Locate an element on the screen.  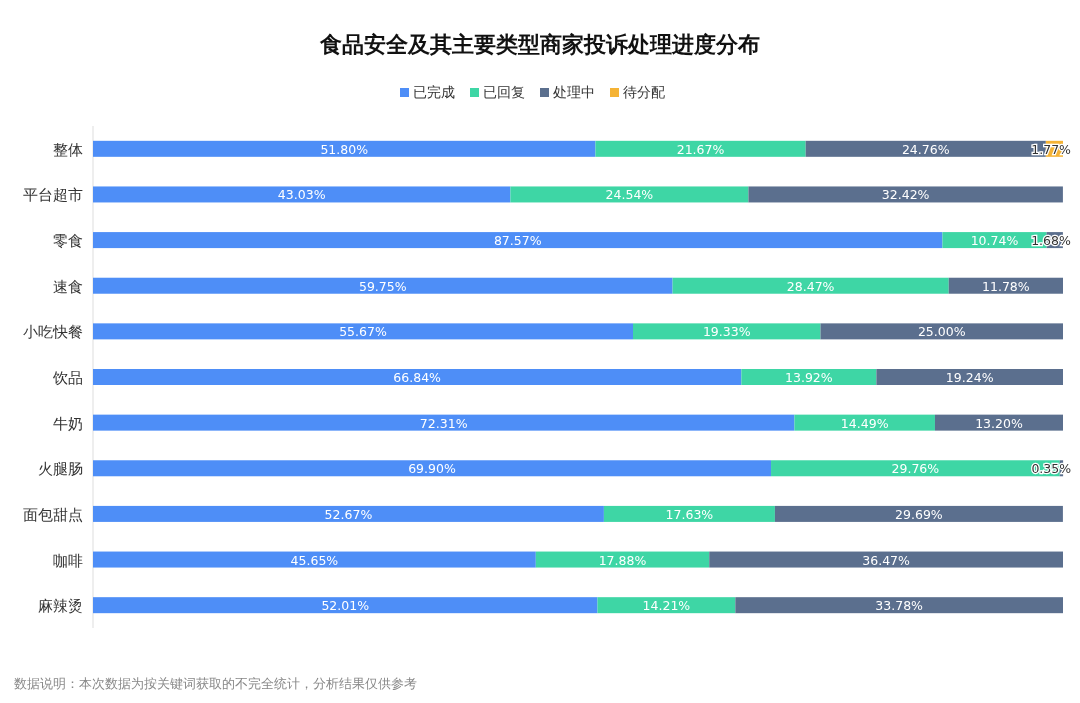
data-label: 55.67% is located at coordinates (363, 332).